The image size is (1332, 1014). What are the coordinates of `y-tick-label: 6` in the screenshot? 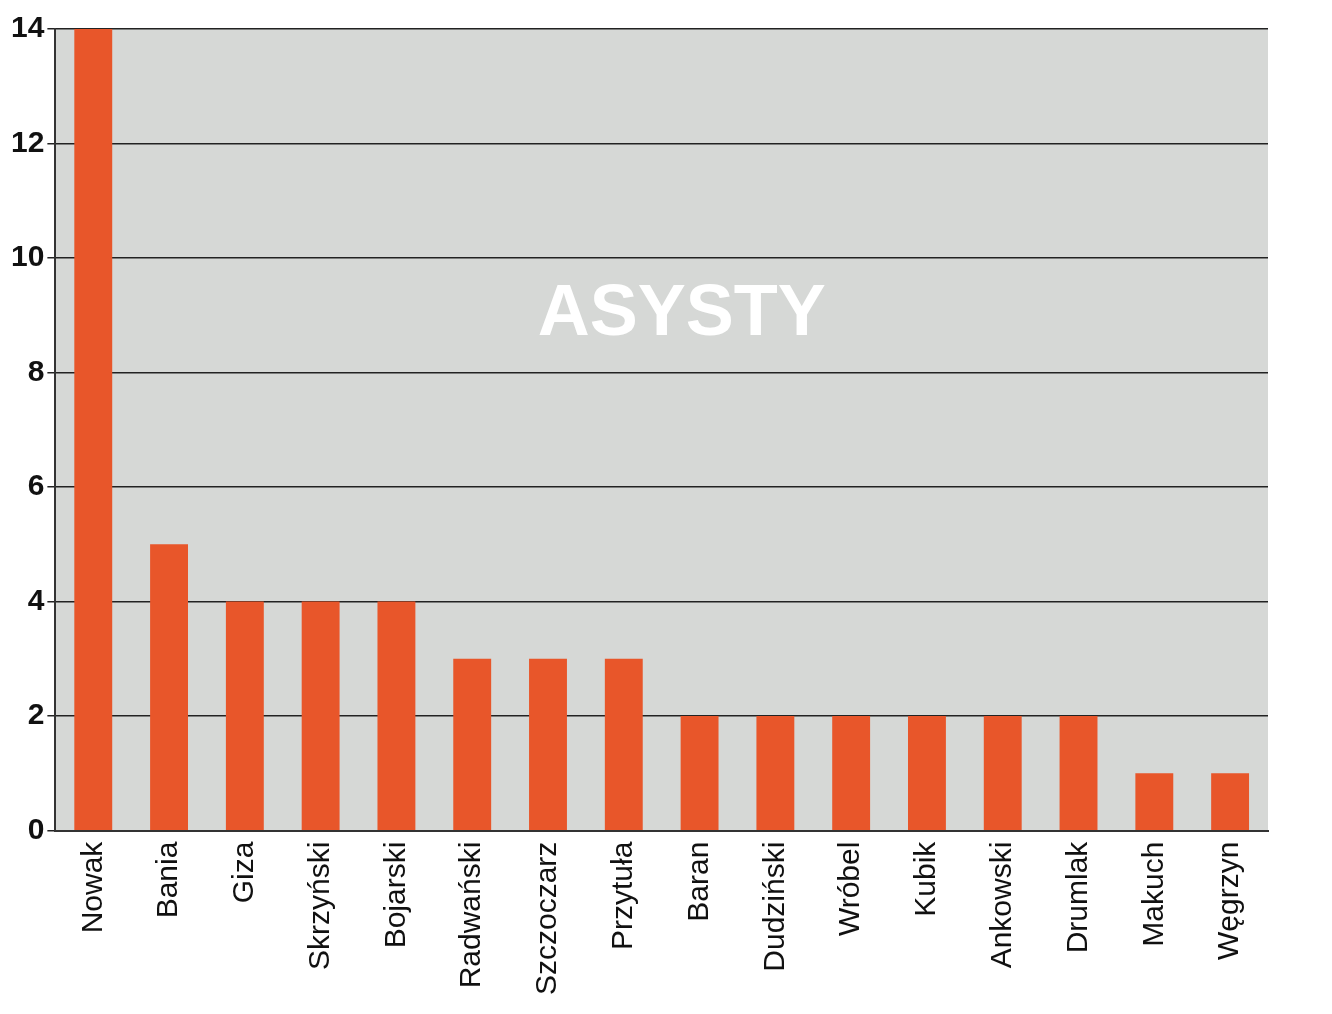 It's located at (36, 485).